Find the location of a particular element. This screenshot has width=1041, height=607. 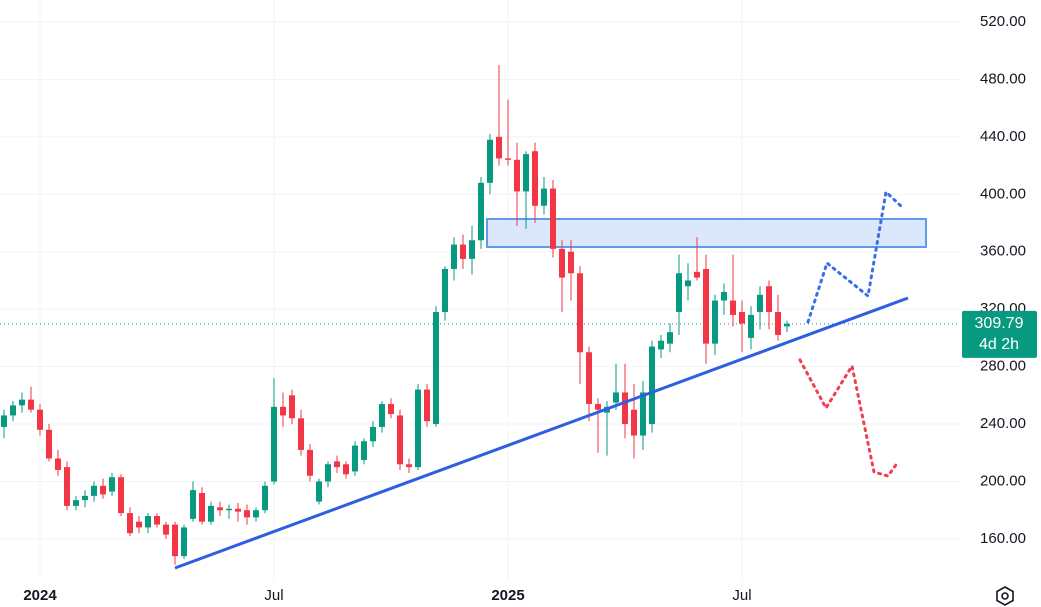

bear-path is located at coordinates (849, 418).